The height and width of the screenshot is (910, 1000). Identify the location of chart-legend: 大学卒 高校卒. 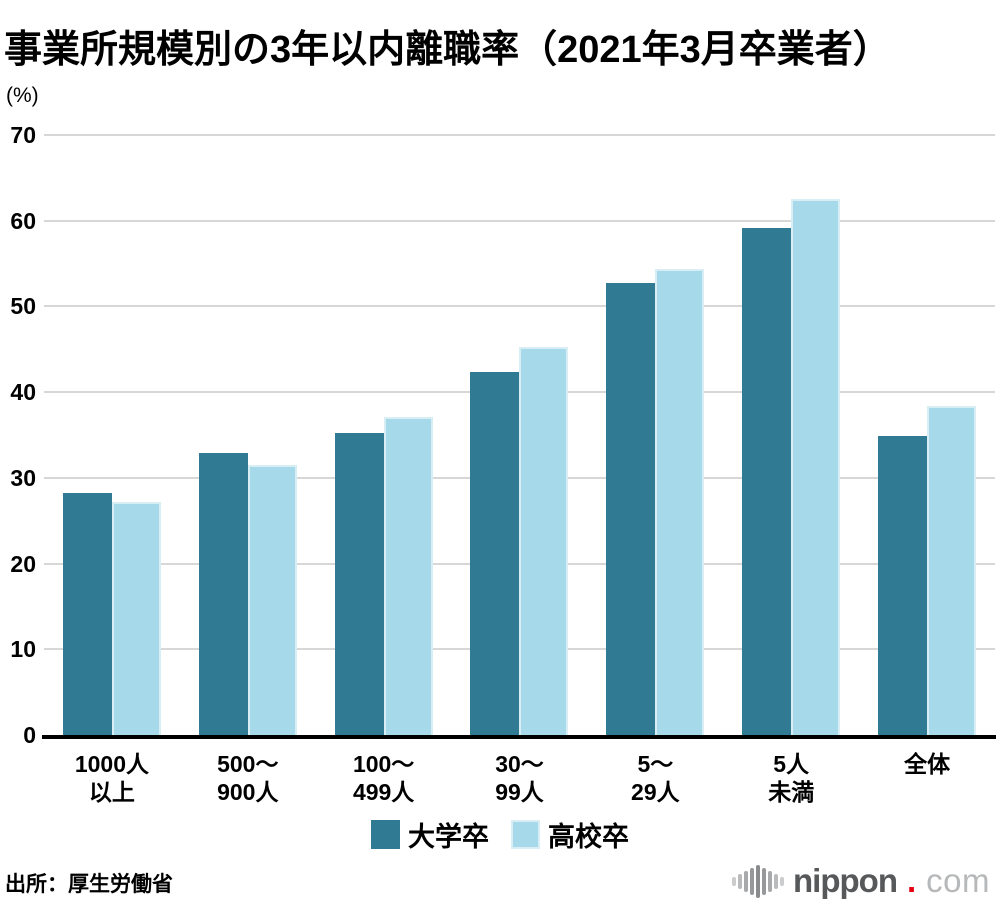
(500, 834).